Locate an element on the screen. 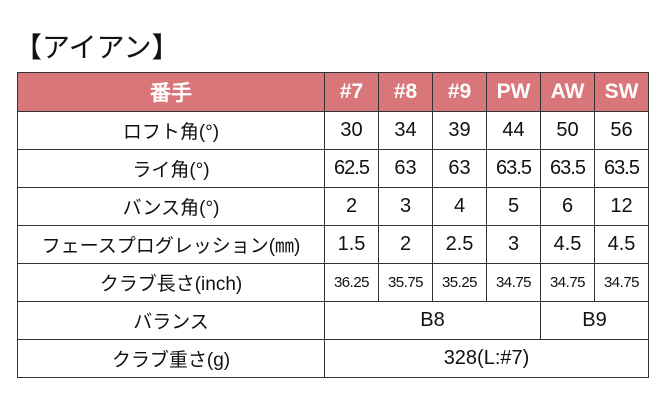 The width and height of the screenshot is (664, 412). cell: 5 is located at coordinates (513, 206).